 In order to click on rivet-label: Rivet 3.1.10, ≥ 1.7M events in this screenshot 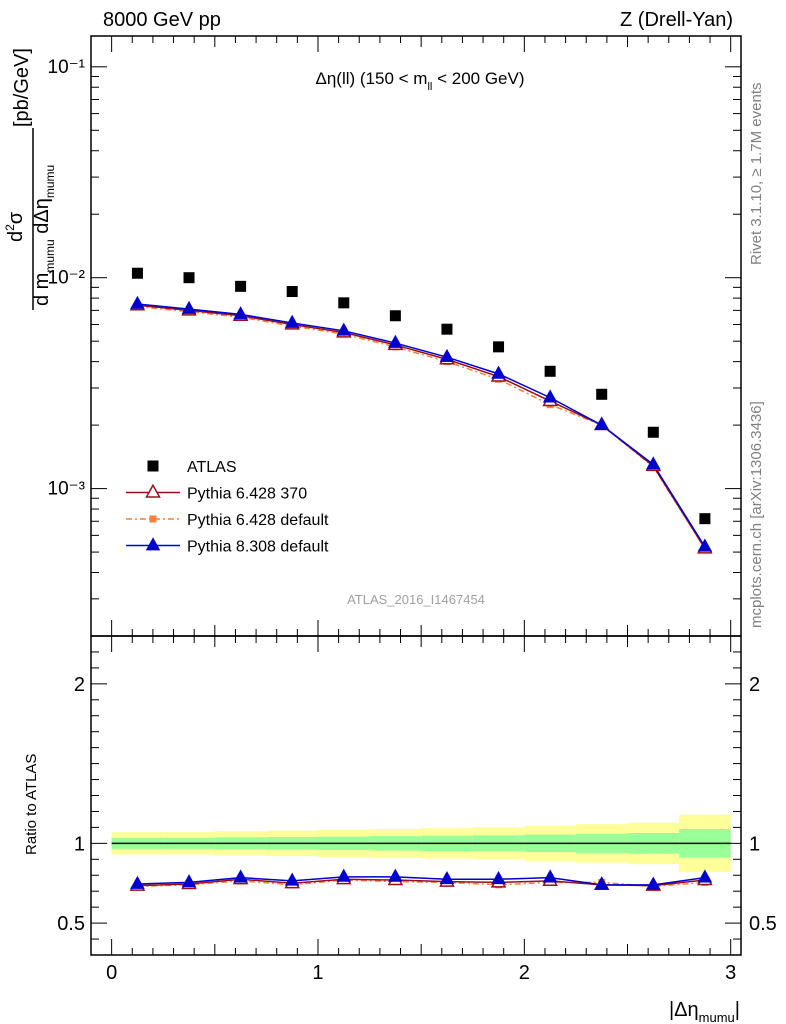, I will do `click(756, 174)`.